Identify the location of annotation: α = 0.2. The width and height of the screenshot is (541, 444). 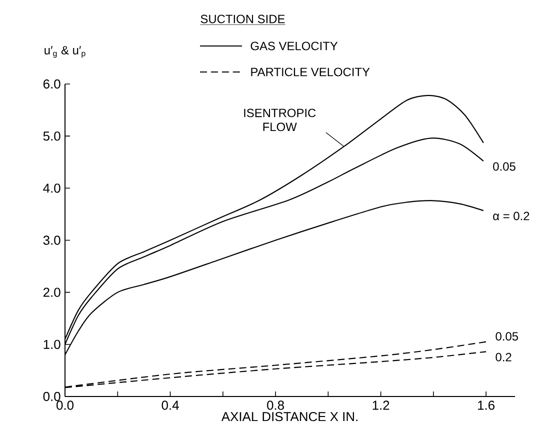
(511, 216).